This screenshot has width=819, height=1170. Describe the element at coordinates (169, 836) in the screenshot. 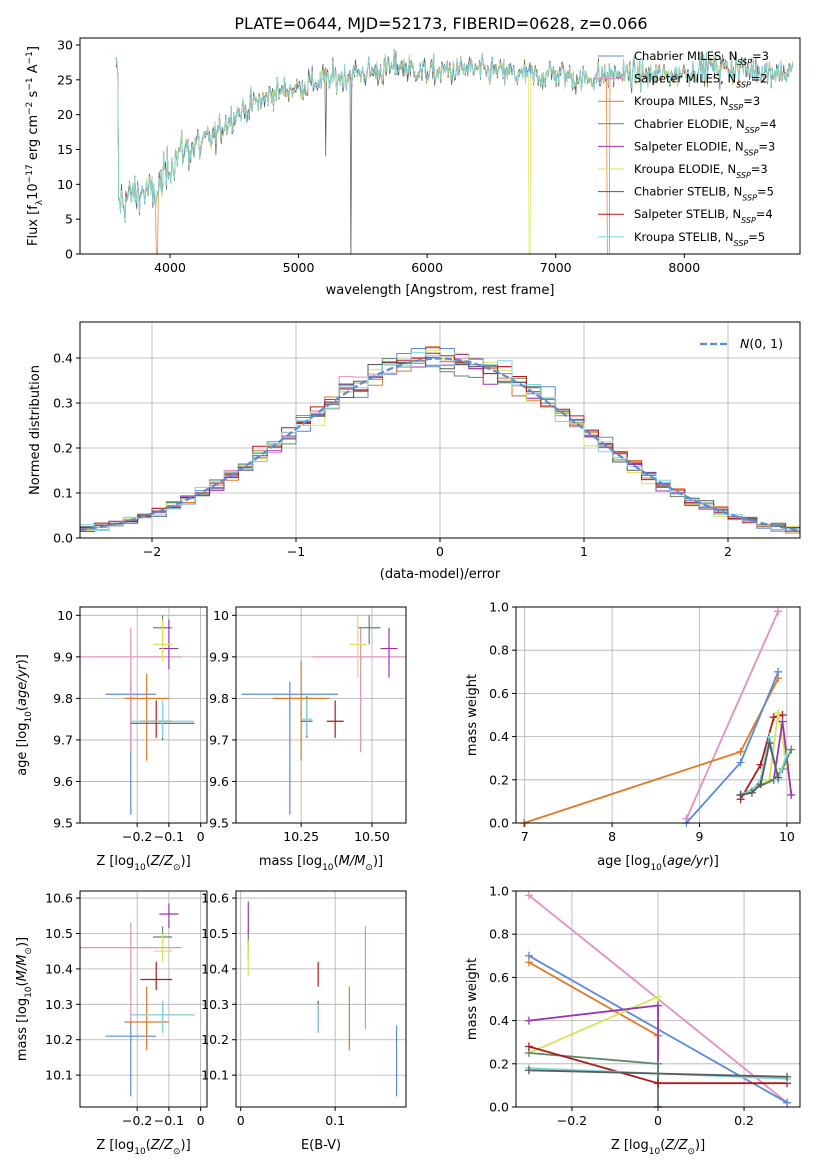

I see `age_vs_Z-xtick-label: −0.1` at that location.